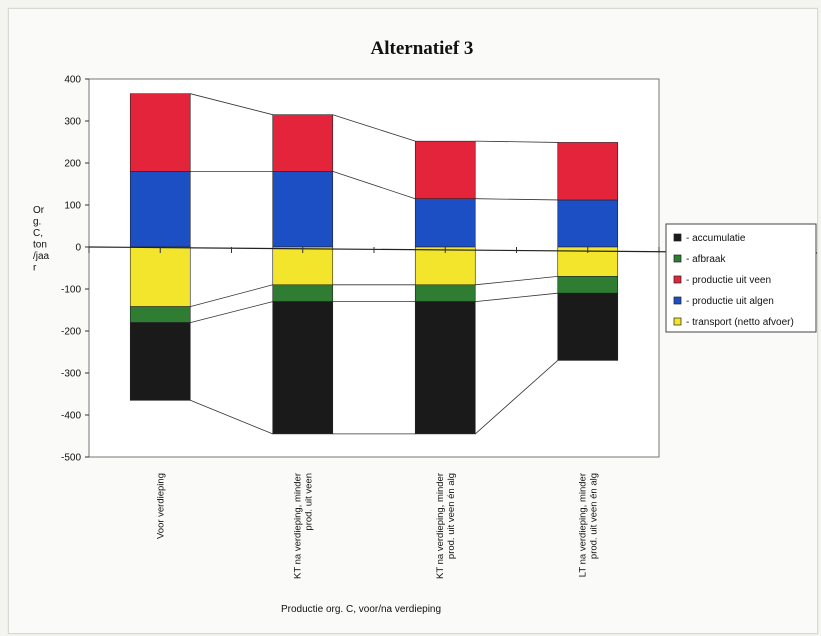 The width and height of the screenshot is (821, 636). I want to click on legend-swatch-productie-uit-algen, so click(677, 300).